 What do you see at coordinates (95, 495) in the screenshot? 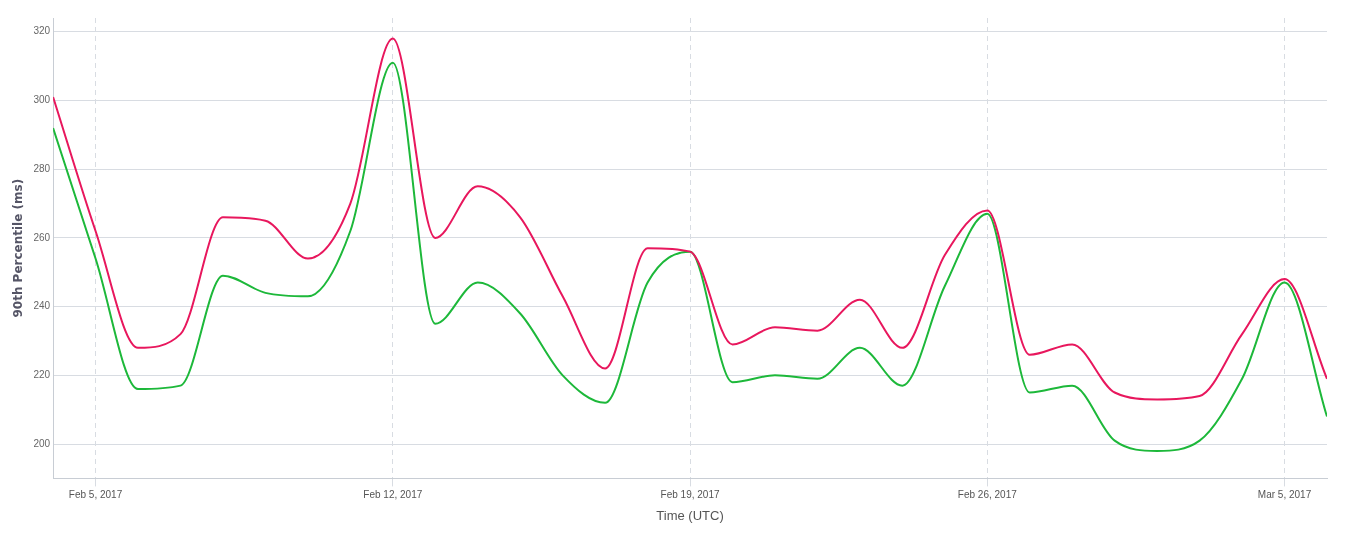
I see `x-tick-label: Feb 5, 2017` at bounding box center [95, 495].